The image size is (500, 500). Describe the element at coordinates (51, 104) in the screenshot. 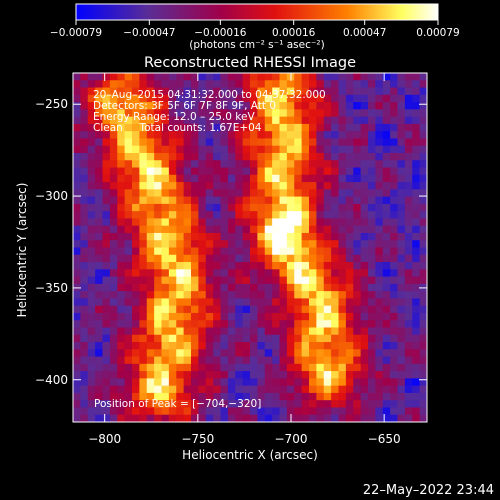

I see `y-tick-label: −250` at that location.